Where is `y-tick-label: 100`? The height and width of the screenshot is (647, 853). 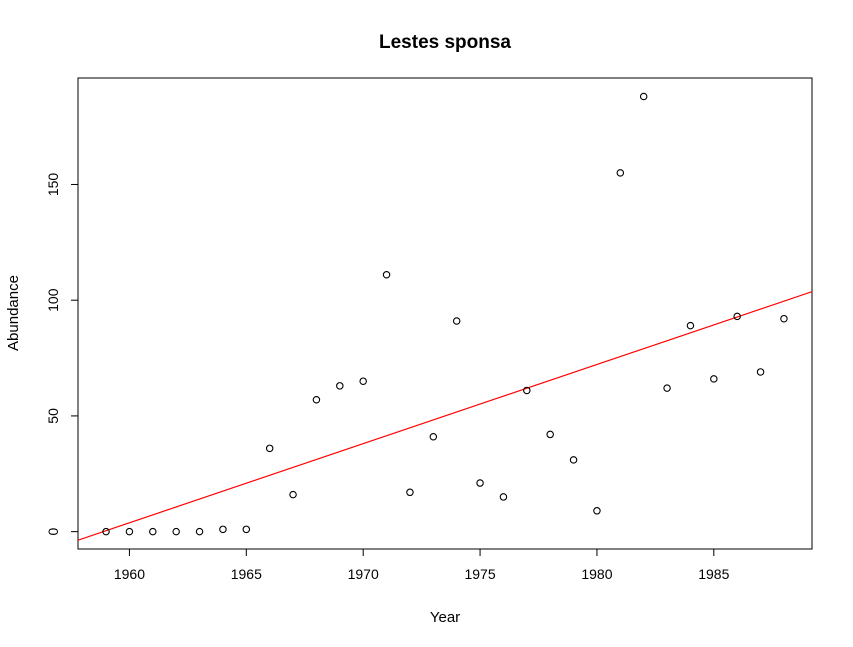 y-tick-label: 100 is located at coordinates (53, 300).